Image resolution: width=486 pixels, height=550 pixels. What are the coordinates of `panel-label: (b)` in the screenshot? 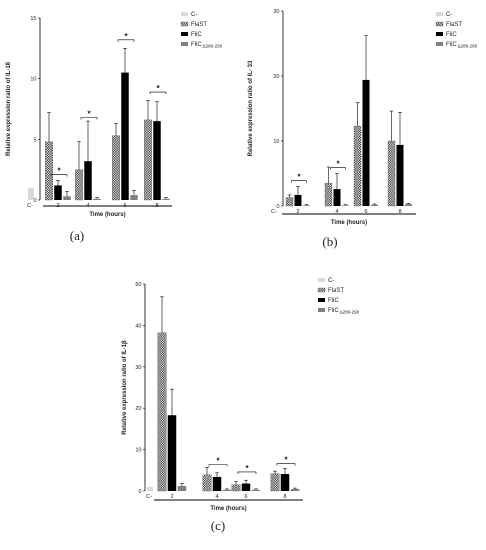 It's located at (329, 241).